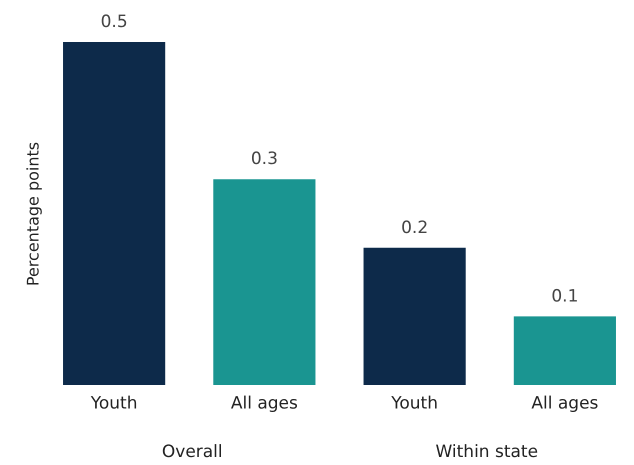 Image resolution: width=634 pixels, height=465 pixels. Describe the element at coordinates (414, 228) in the screenshot. I see `data-label: 0.2` at that location.